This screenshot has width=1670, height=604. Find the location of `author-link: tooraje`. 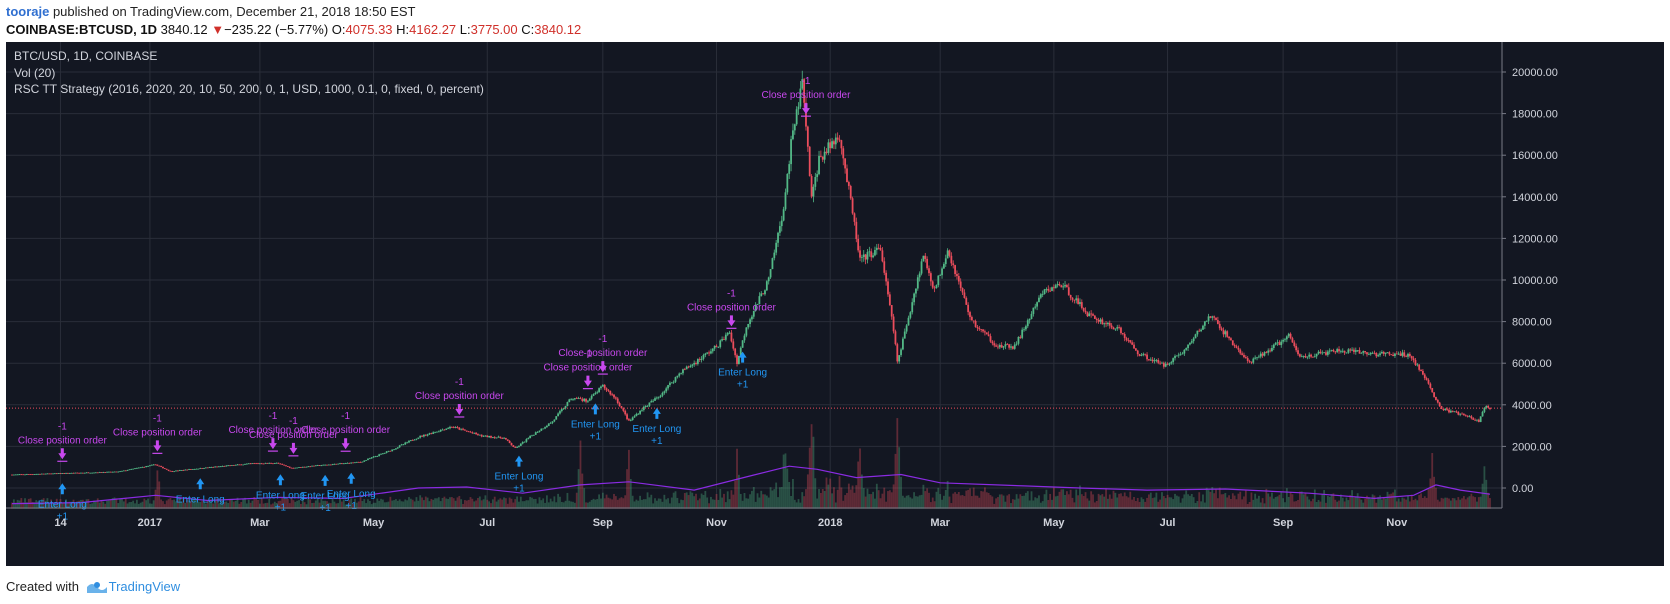

author-link: tooraje is located at coordinates (28, 11).